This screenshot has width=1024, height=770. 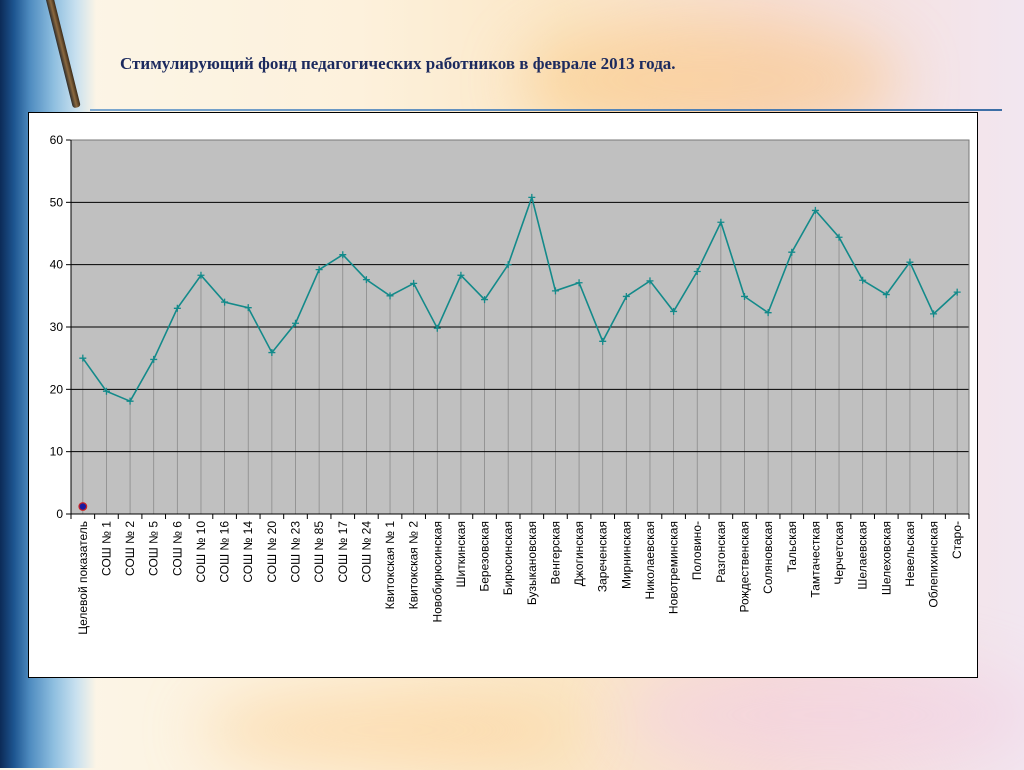 I want to click on x-tick-label: СОШ № 2, so click(x=130, y=548).